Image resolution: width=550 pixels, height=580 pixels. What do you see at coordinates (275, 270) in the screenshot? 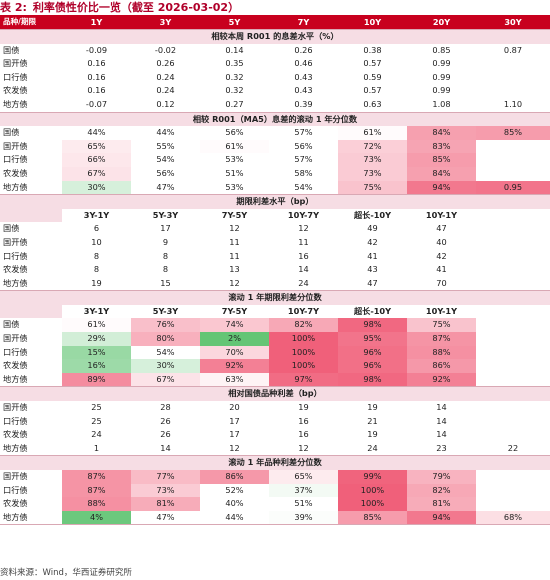
I see `table-row: 农发债 8 8 13 14 43 41` at bounding box center [275, 270].